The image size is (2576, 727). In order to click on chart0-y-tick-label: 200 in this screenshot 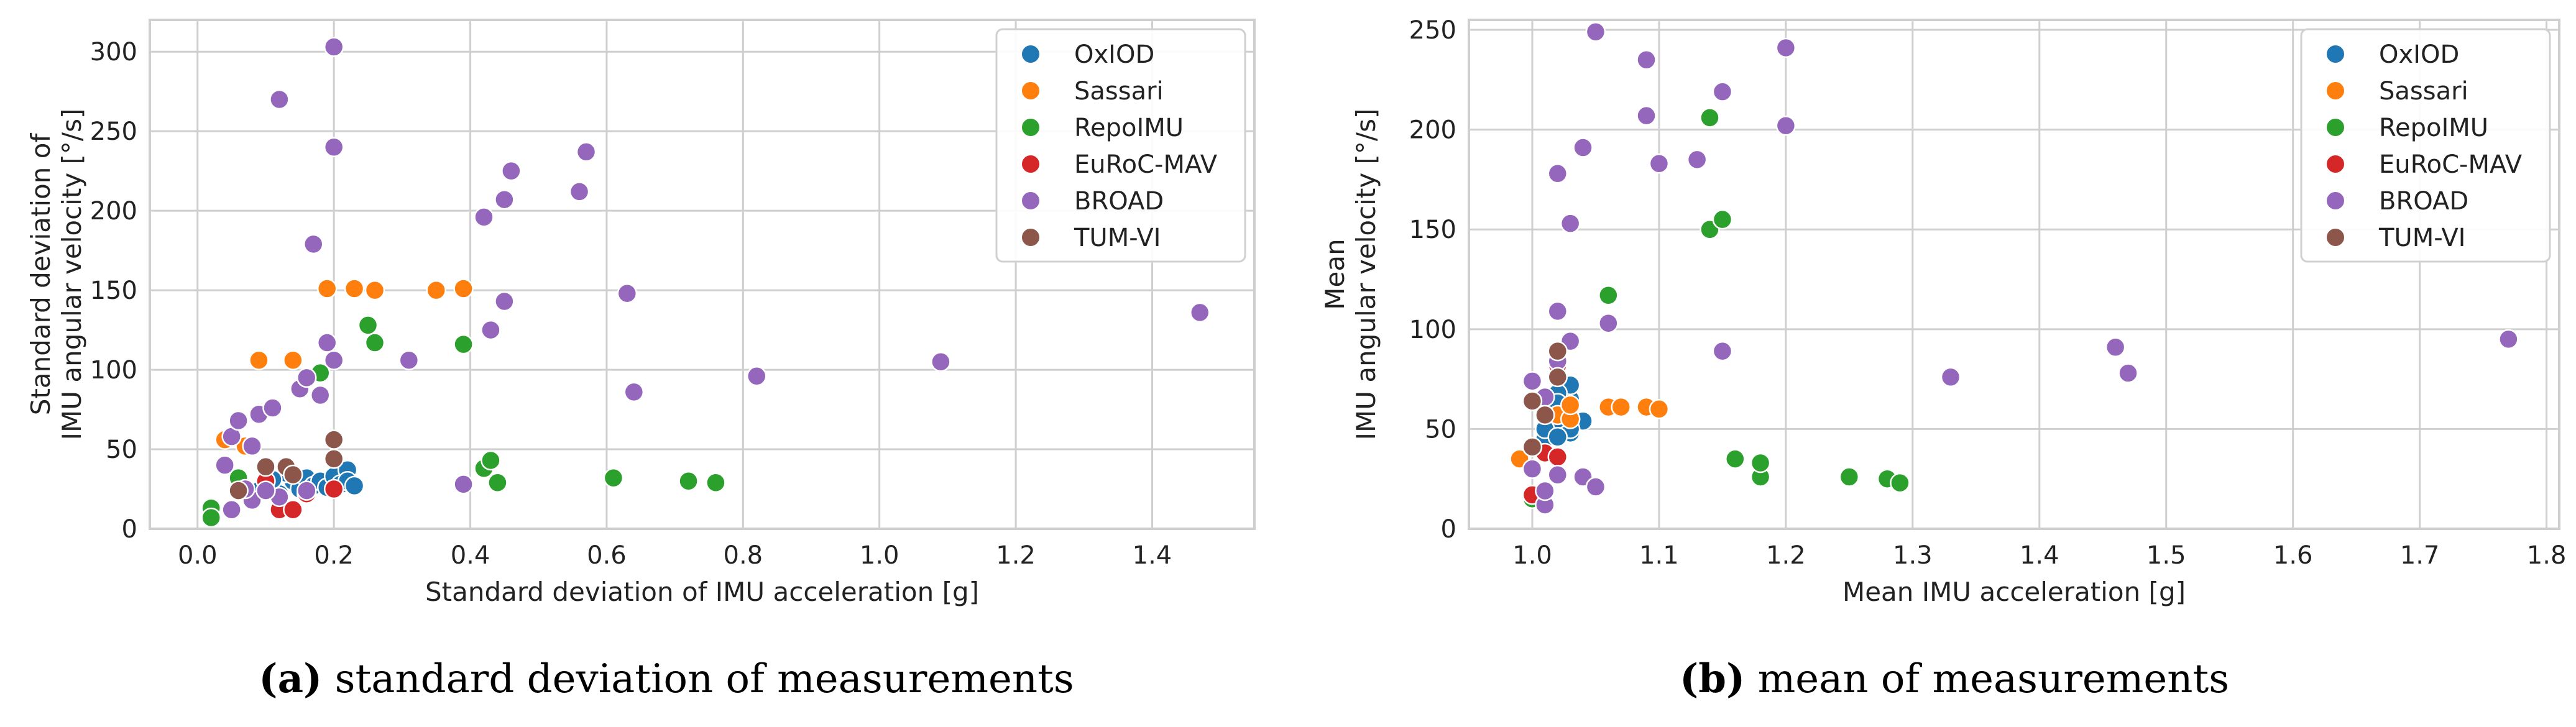, I will do `click(113, 211)`.